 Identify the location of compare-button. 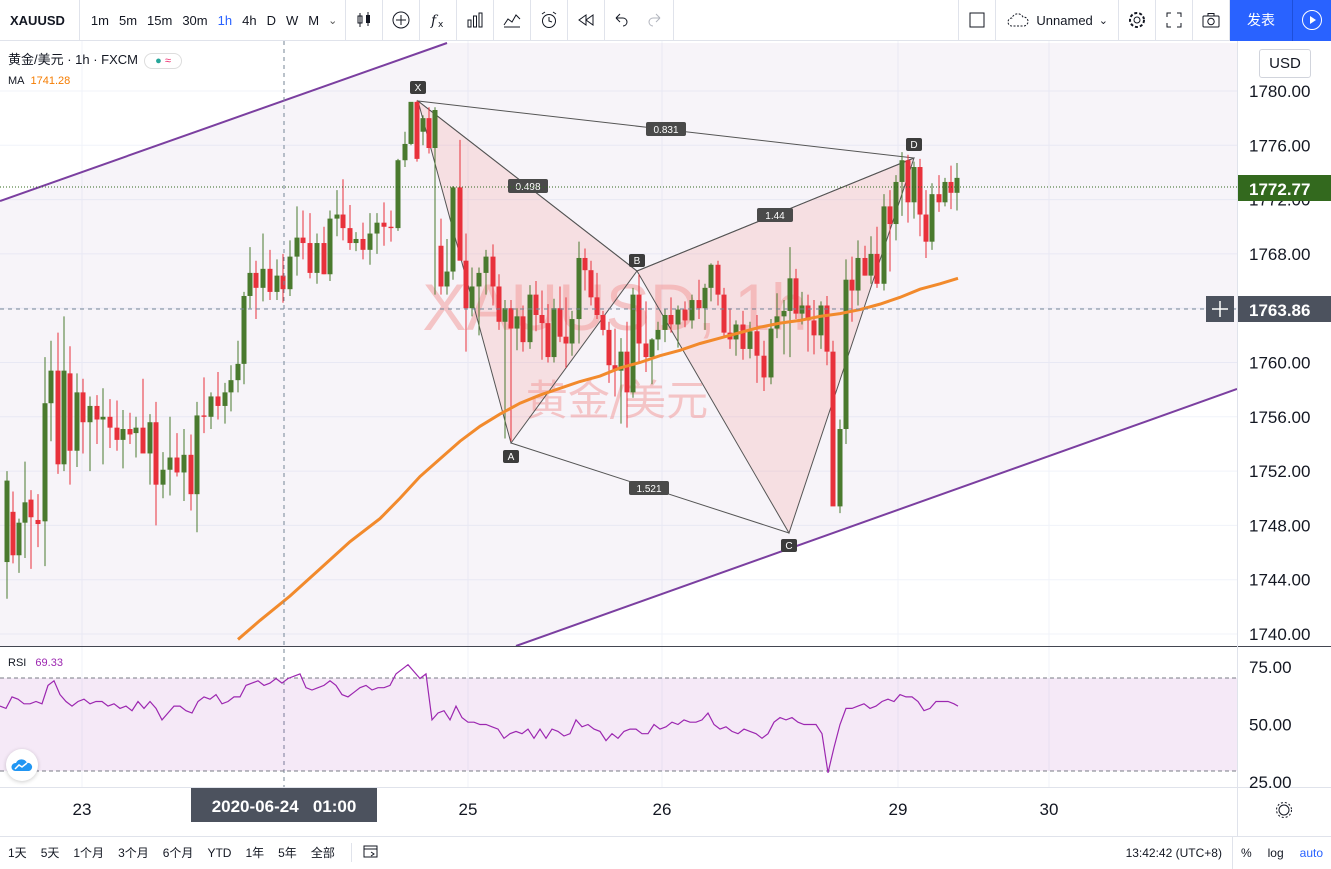
(402, 20).